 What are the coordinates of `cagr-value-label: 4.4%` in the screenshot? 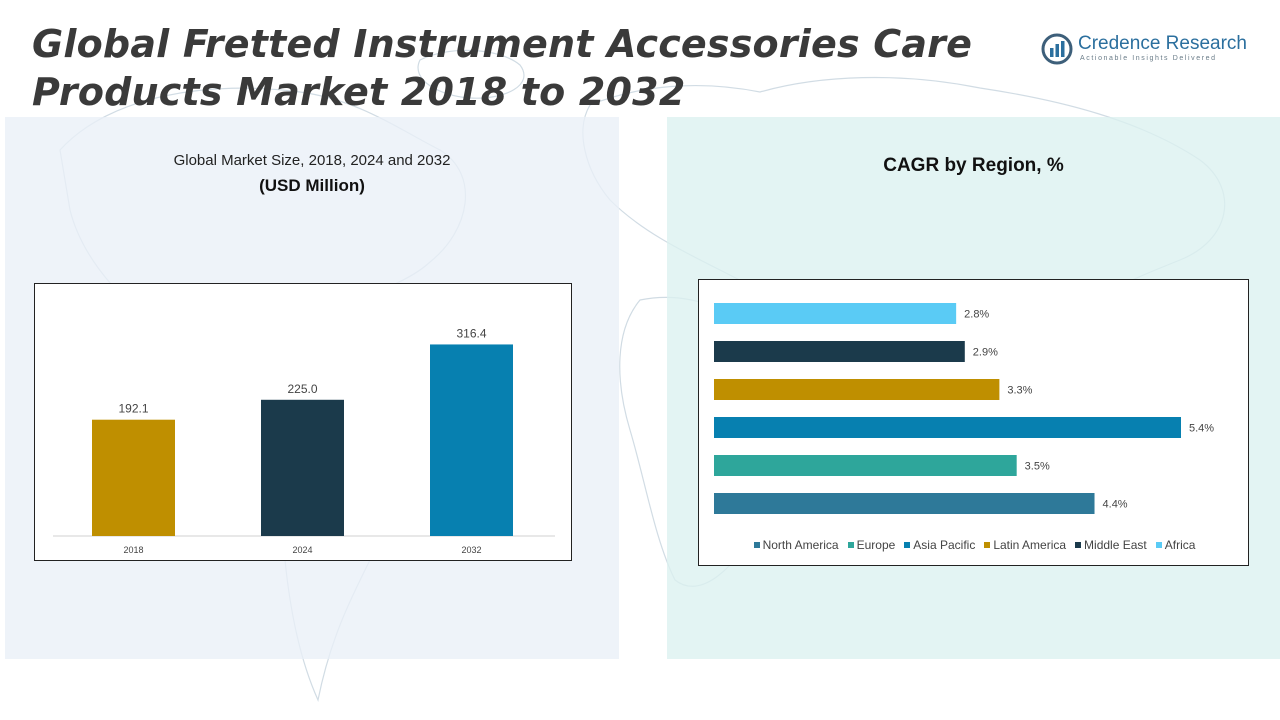 It's located at (1115, 505).